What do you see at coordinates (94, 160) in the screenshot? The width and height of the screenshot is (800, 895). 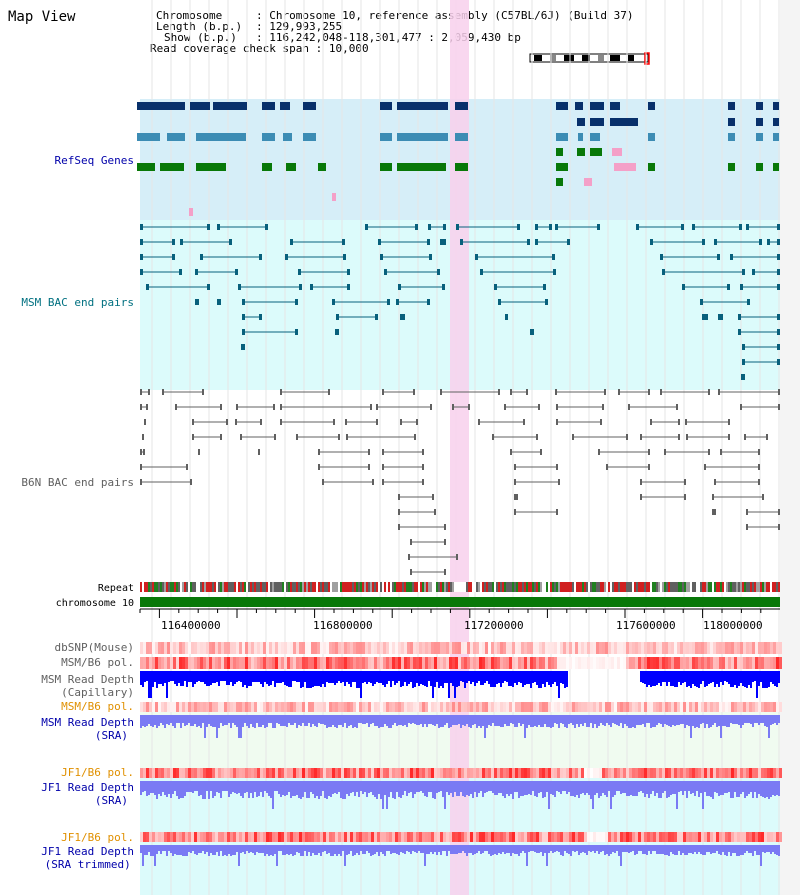 I see `track-label-refseq: RefSeq Genes` at bounding box center [94, 160].